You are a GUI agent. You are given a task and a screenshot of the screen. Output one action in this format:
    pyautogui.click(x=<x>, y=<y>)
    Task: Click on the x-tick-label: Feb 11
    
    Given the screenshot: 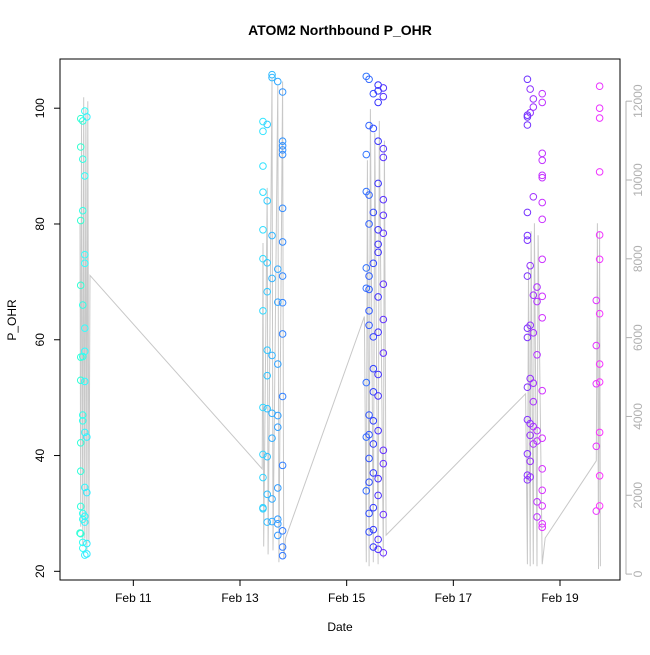 What is the action you would take?
    pyautogui.click(x=133, y=598)
    